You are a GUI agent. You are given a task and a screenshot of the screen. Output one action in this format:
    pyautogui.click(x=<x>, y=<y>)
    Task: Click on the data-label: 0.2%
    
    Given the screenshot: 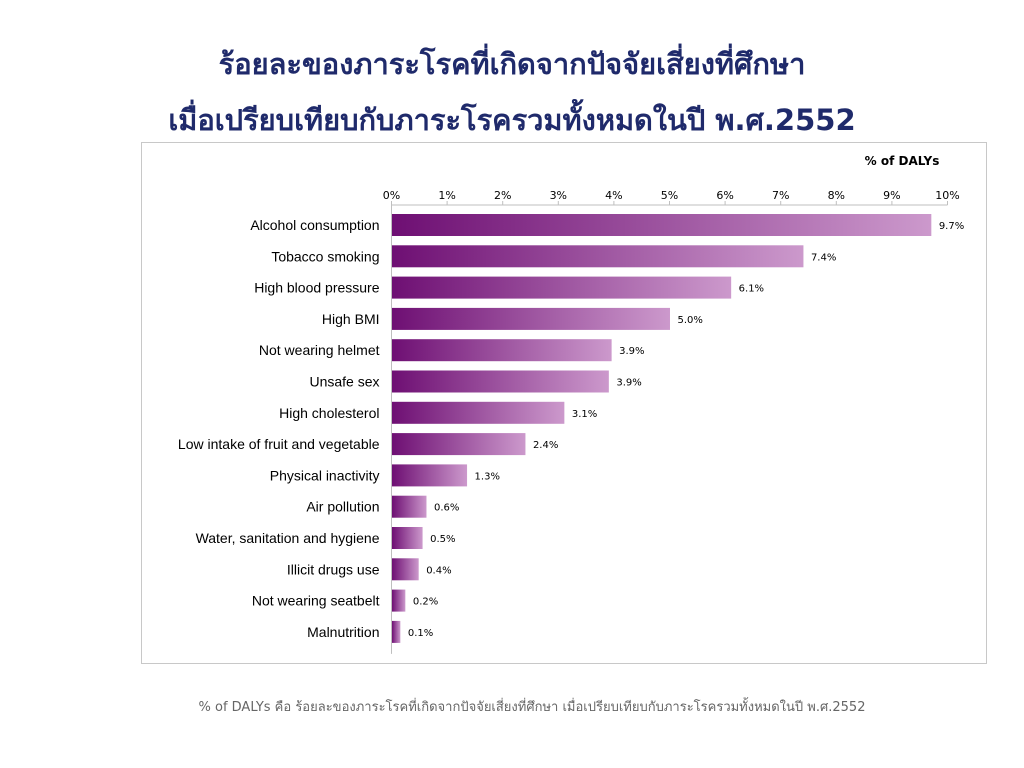 What is the action you would take?
    pyautogui.click(x=425, y=602)
    